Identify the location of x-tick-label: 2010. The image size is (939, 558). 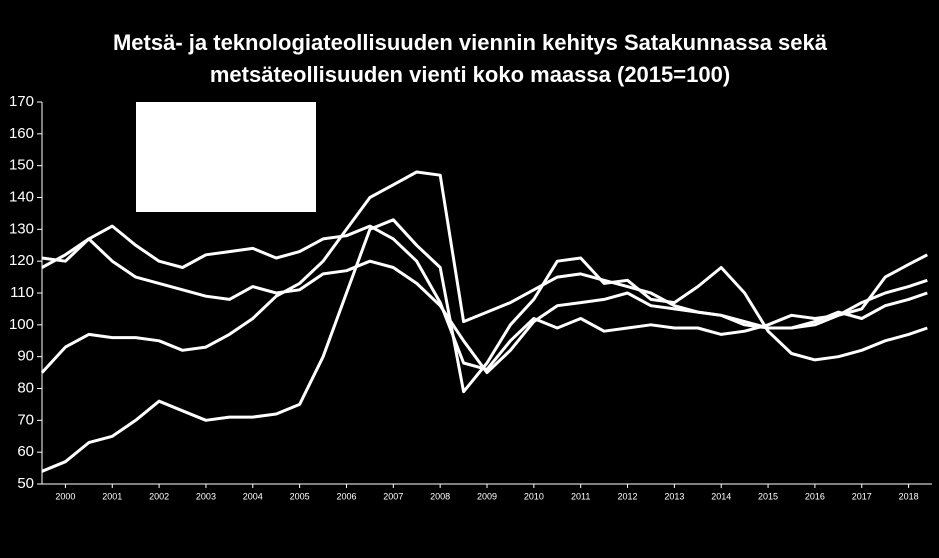
(534, 496).